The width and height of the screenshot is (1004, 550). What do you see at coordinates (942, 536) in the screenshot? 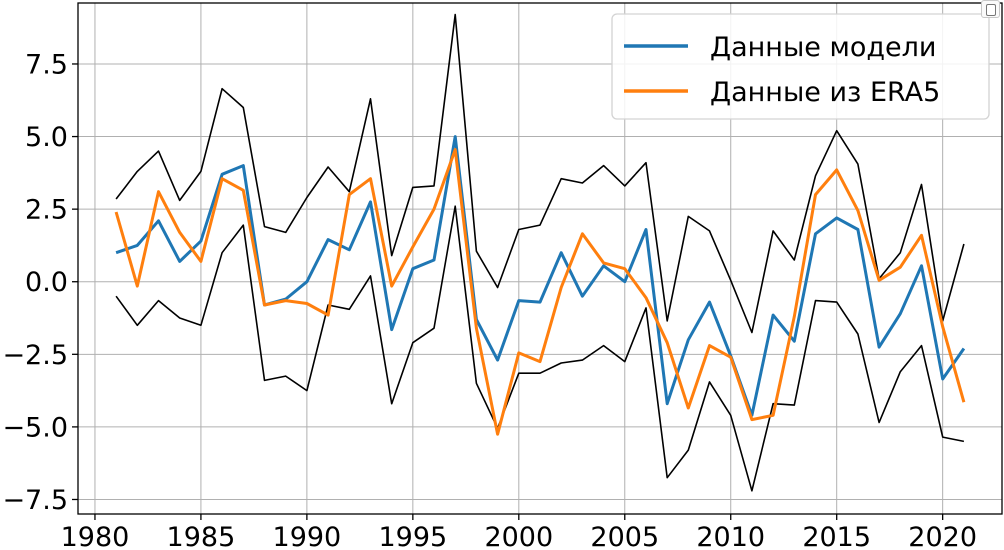
I see `x-tick-label: 2020` at bounding box center [942, 536].